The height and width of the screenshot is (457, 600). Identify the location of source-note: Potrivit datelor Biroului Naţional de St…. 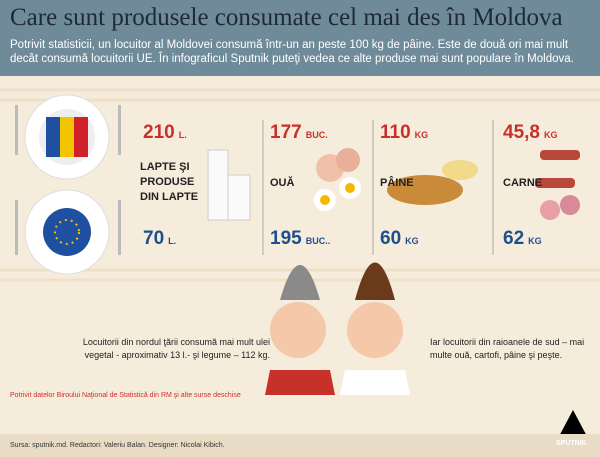
(125, 395).